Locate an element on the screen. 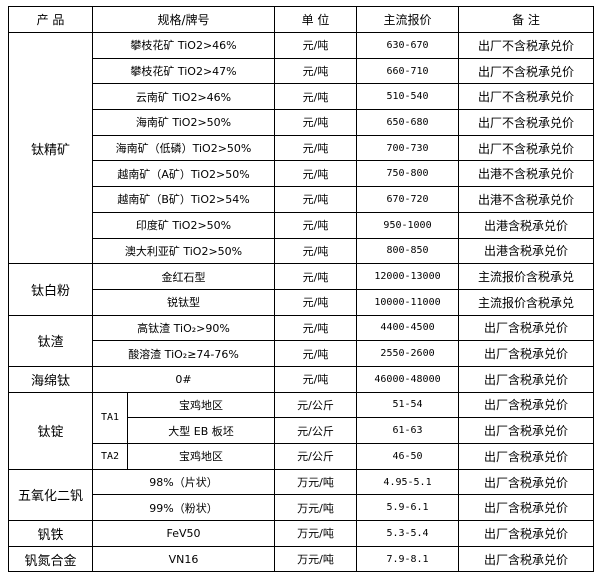 Image resolution: width=601 pixels, height=578 pixels. table-row: 99%（粉状） 万元/吨 5.9-6.1 出厂含税承兑价 is located at coordinates (302, 508).